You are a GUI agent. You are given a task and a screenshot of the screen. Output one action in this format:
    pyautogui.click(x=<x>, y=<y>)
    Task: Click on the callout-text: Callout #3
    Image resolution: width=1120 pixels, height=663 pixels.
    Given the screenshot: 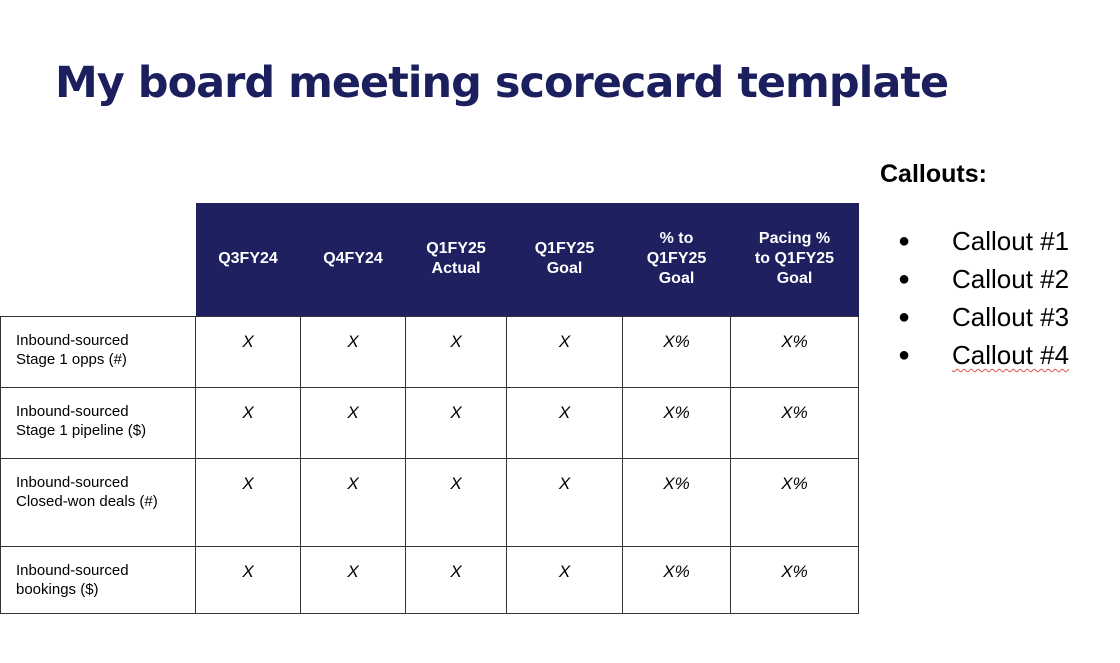 What is the action you would take?
    pyautogui.click(x=1011, y=317)
    